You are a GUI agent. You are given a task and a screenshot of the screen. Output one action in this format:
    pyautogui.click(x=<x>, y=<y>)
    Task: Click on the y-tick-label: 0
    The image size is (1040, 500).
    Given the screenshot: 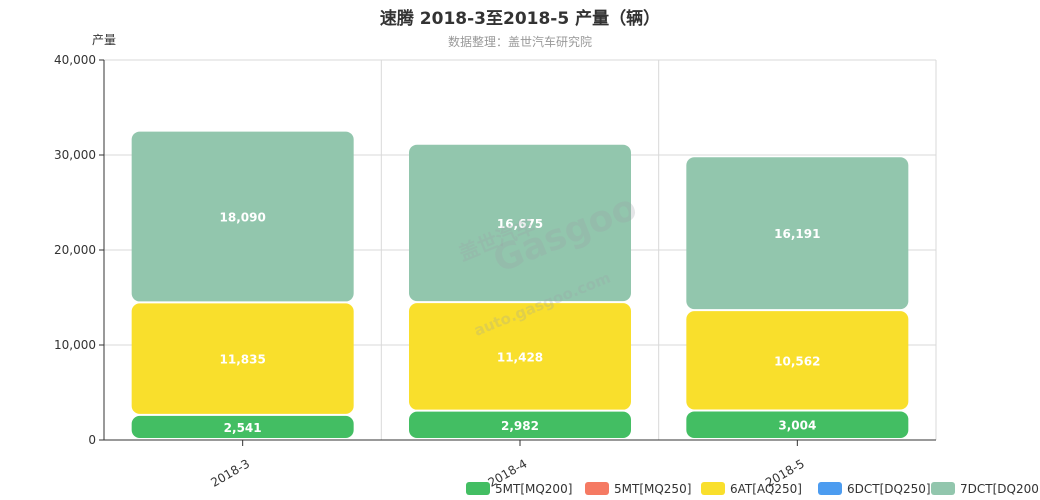 What is the action you would take?
    pyautogui.click(x=92, y=440)
    